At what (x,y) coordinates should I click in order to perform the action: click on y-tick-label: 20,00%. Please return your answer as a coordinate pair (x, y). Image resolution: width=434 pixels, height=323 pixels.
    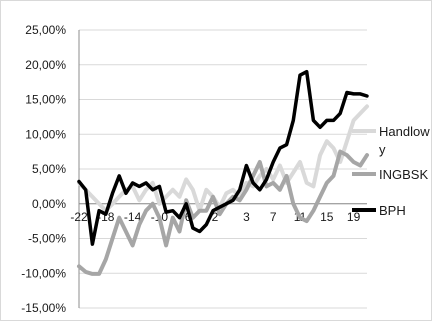
    Looking at the image, I should click on (45, 65).